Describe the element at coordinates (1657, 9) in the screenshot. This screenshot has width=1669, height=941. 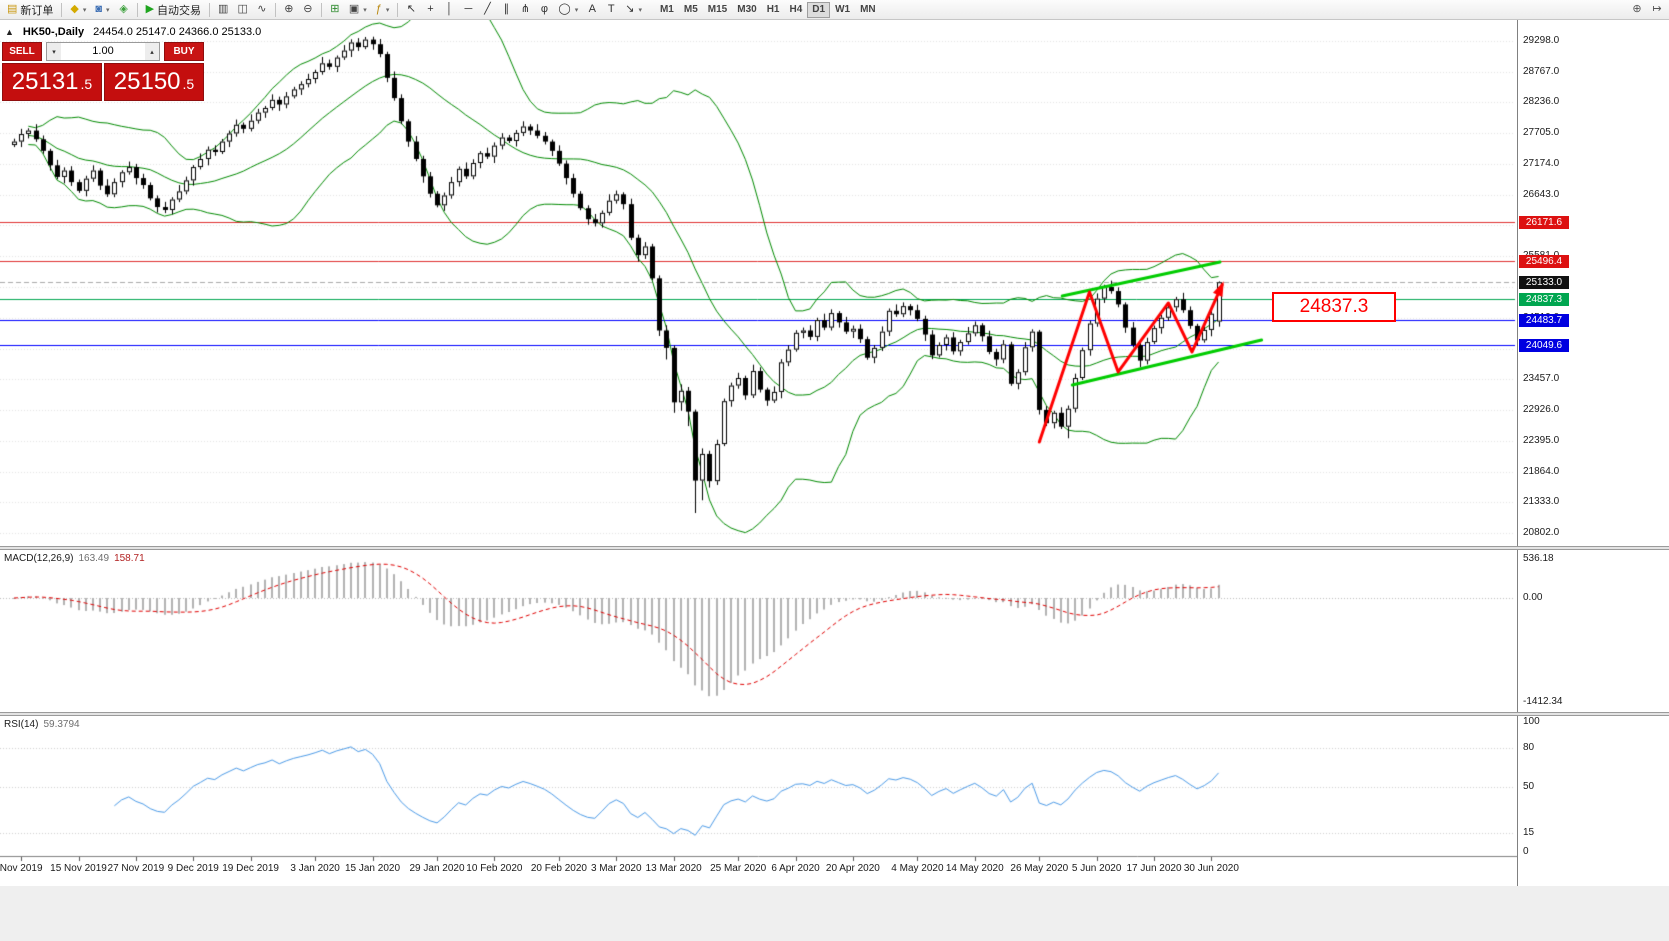
I see `chart-shift-icon: ↦` at that location.